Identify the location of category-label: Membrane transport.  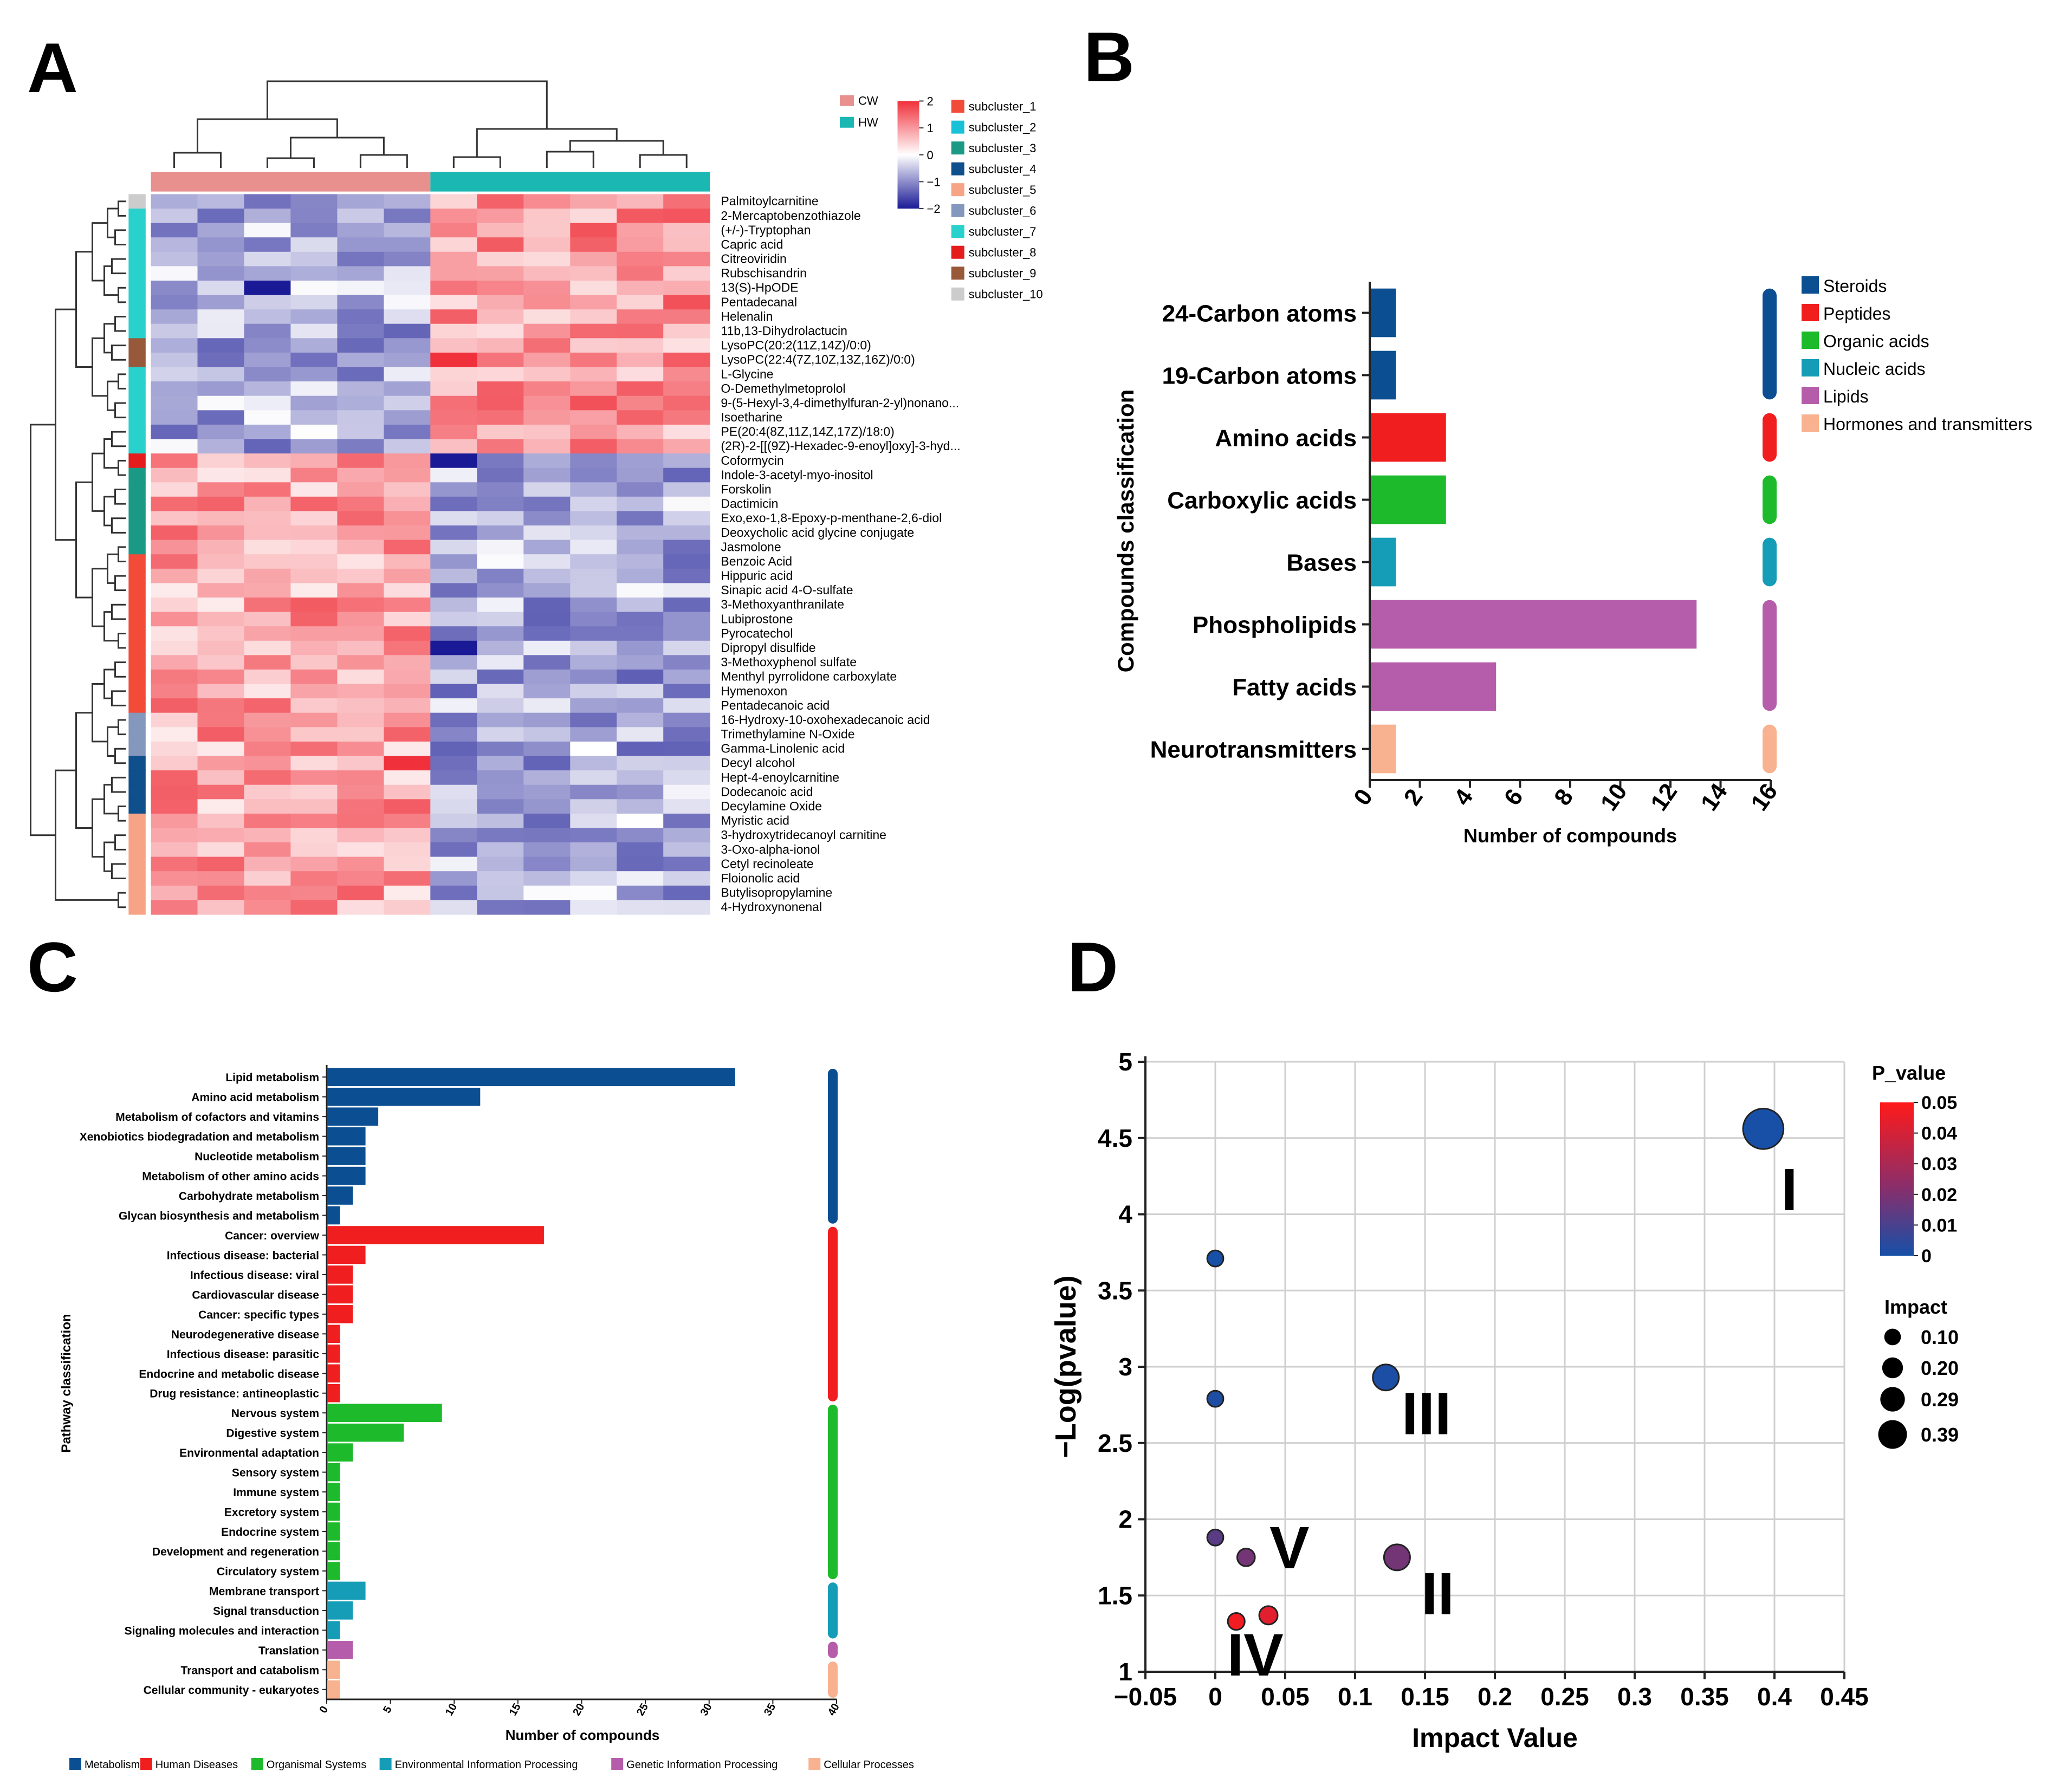
(264, 1591).